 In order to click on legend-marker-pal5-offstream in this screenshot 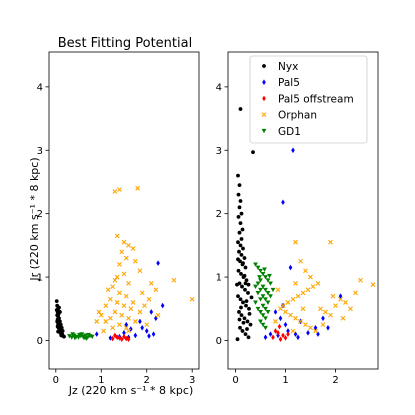, I will do `click(264, 98)`.